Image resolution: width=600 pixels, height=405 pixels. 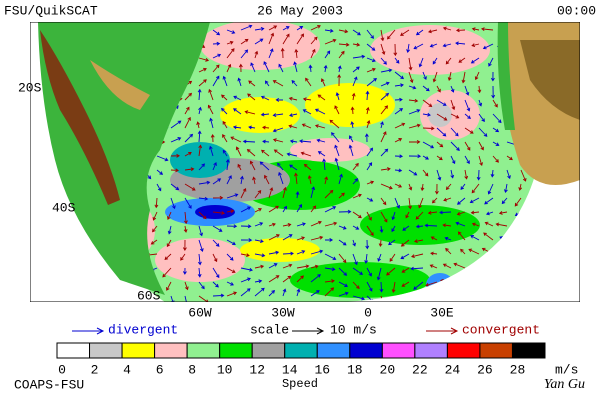 I want to click on colorbar-label: 4, so click(x=127, y=369).